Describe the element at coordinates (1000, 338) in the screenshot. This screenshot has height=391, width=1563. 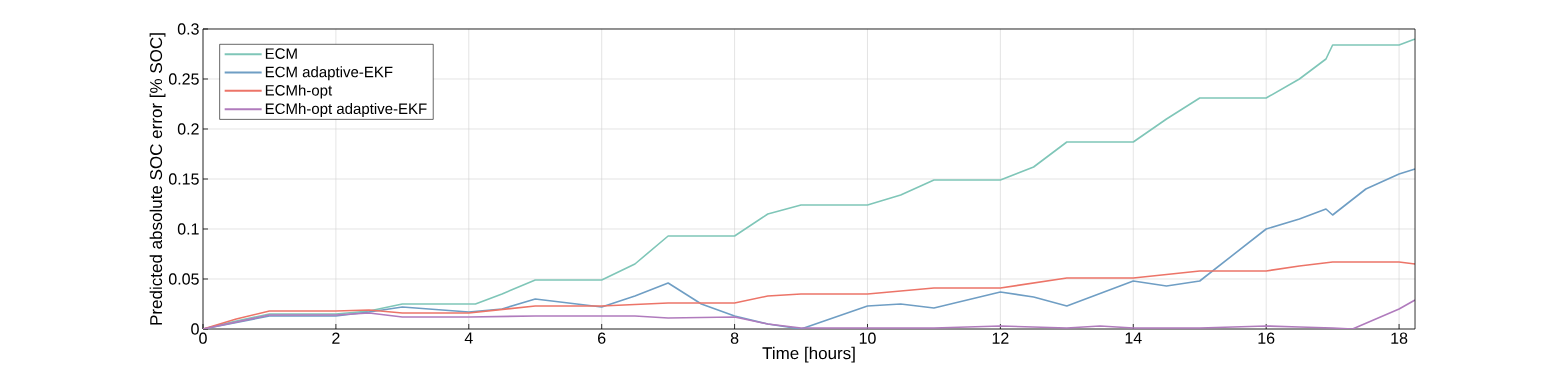
I see `x-tick-label: 12` at that location.